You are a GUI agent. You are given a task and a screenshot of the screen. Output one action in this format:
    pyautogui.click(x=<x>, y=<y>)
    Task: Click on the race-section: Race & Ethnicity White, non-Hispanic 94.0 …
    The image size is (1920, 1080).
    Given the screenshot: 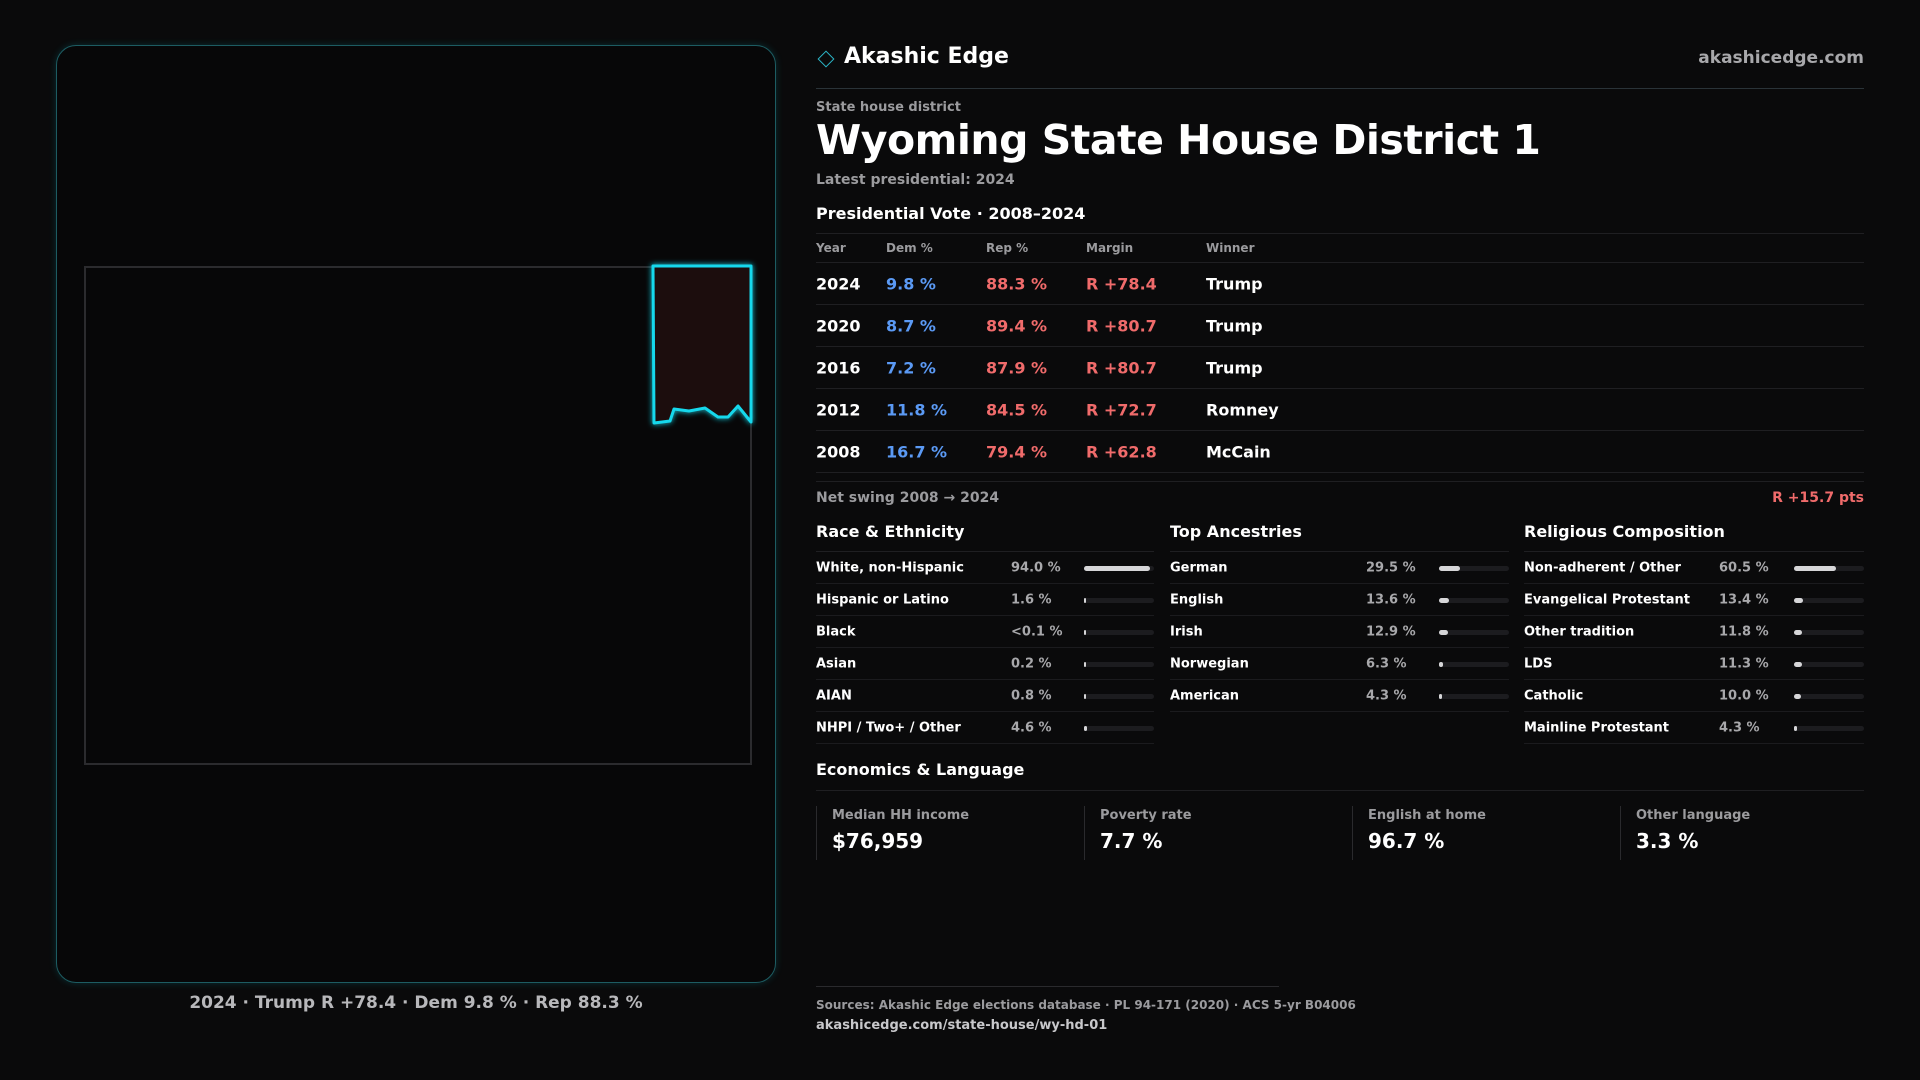 What is the action you would take?
    pyautogui.click(x=985, y=633)
    